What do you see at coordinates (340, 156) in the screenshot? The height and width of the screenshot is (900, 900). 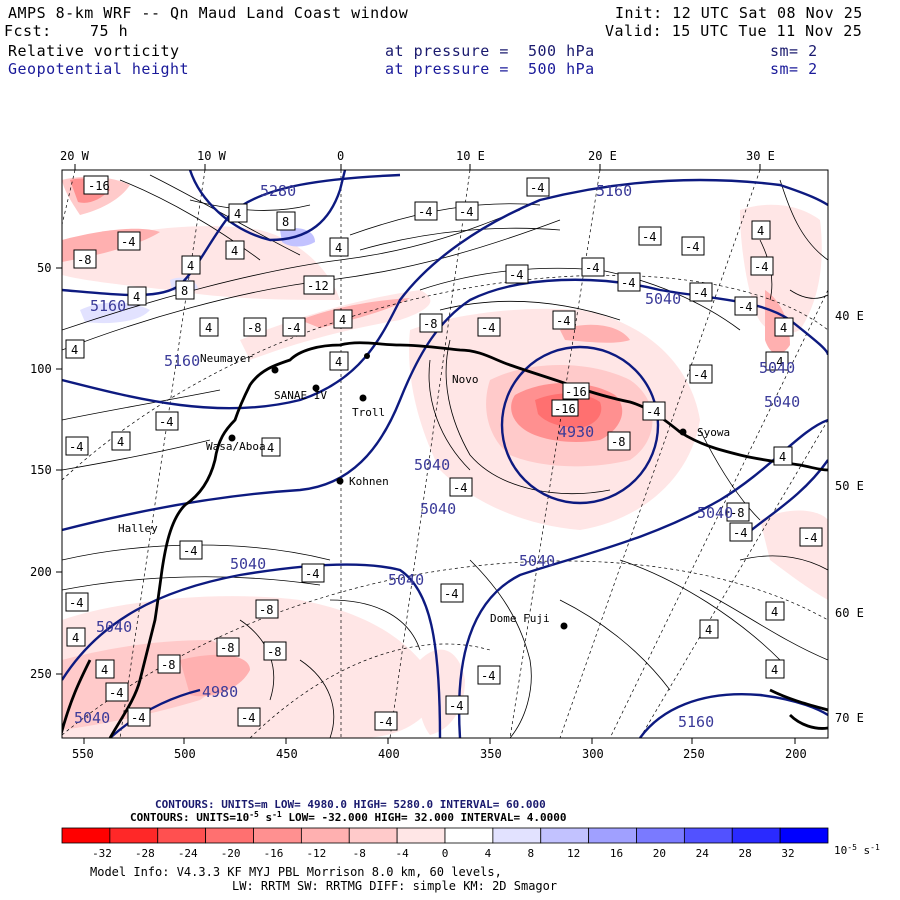 I see `top-axis-label: 0` at bounding box center [340, 156].